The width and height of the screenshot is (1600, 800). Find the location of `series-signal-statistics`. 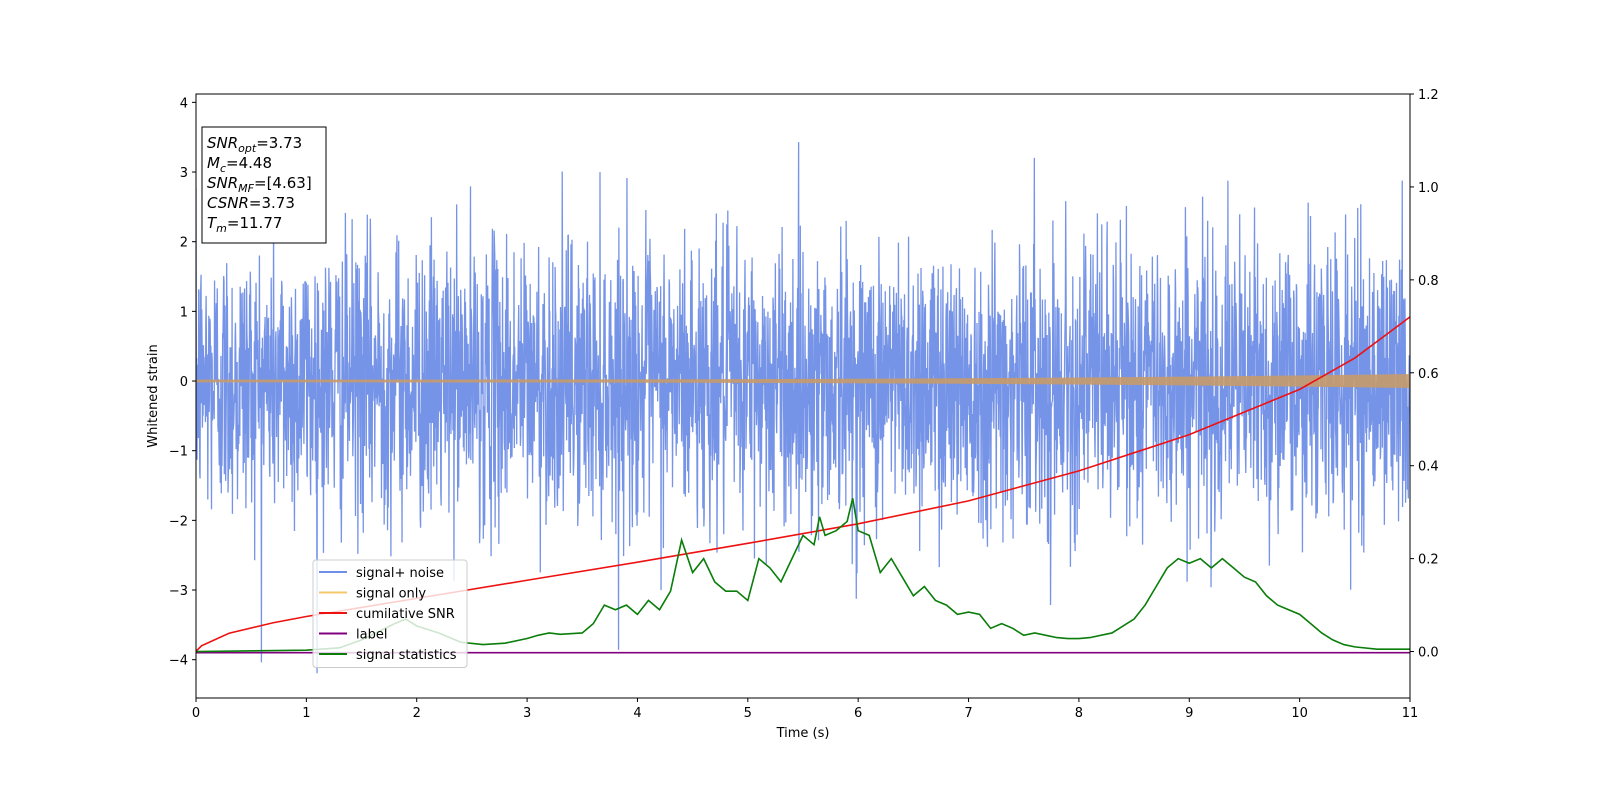

series-signal-statistics is located at coordinates (803, 575).